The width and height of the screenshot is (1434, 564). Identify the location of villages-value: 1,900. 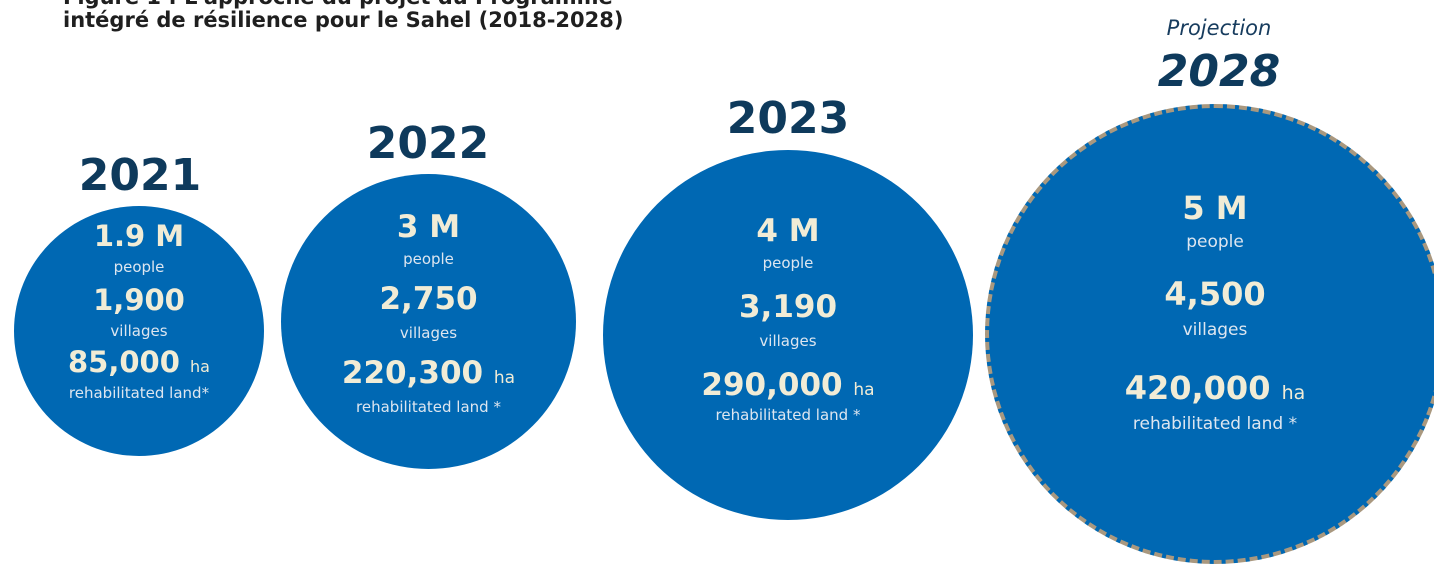
(139, 300).